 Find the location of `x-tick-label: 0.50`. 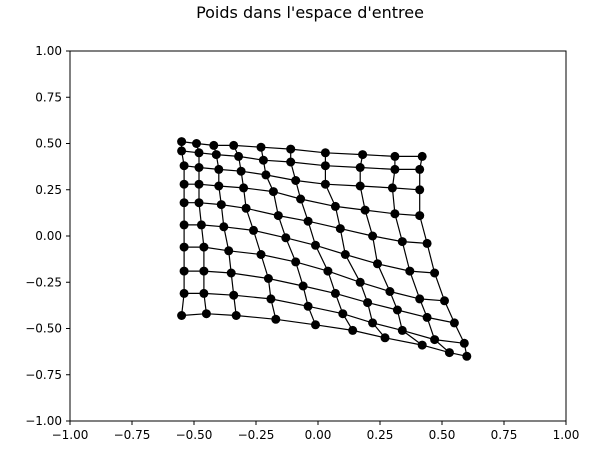

x-tick-label: 0.50 is located at coordinates (442, 435).